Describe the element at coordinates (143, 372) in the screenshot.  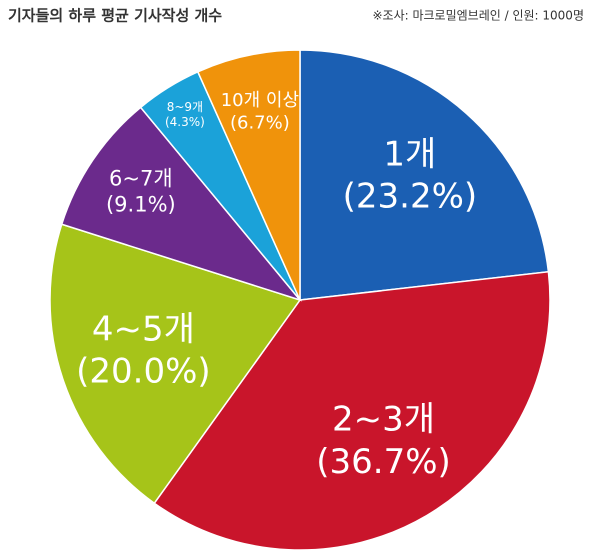
I see `slice-value-label: (20.0%)` at that location.